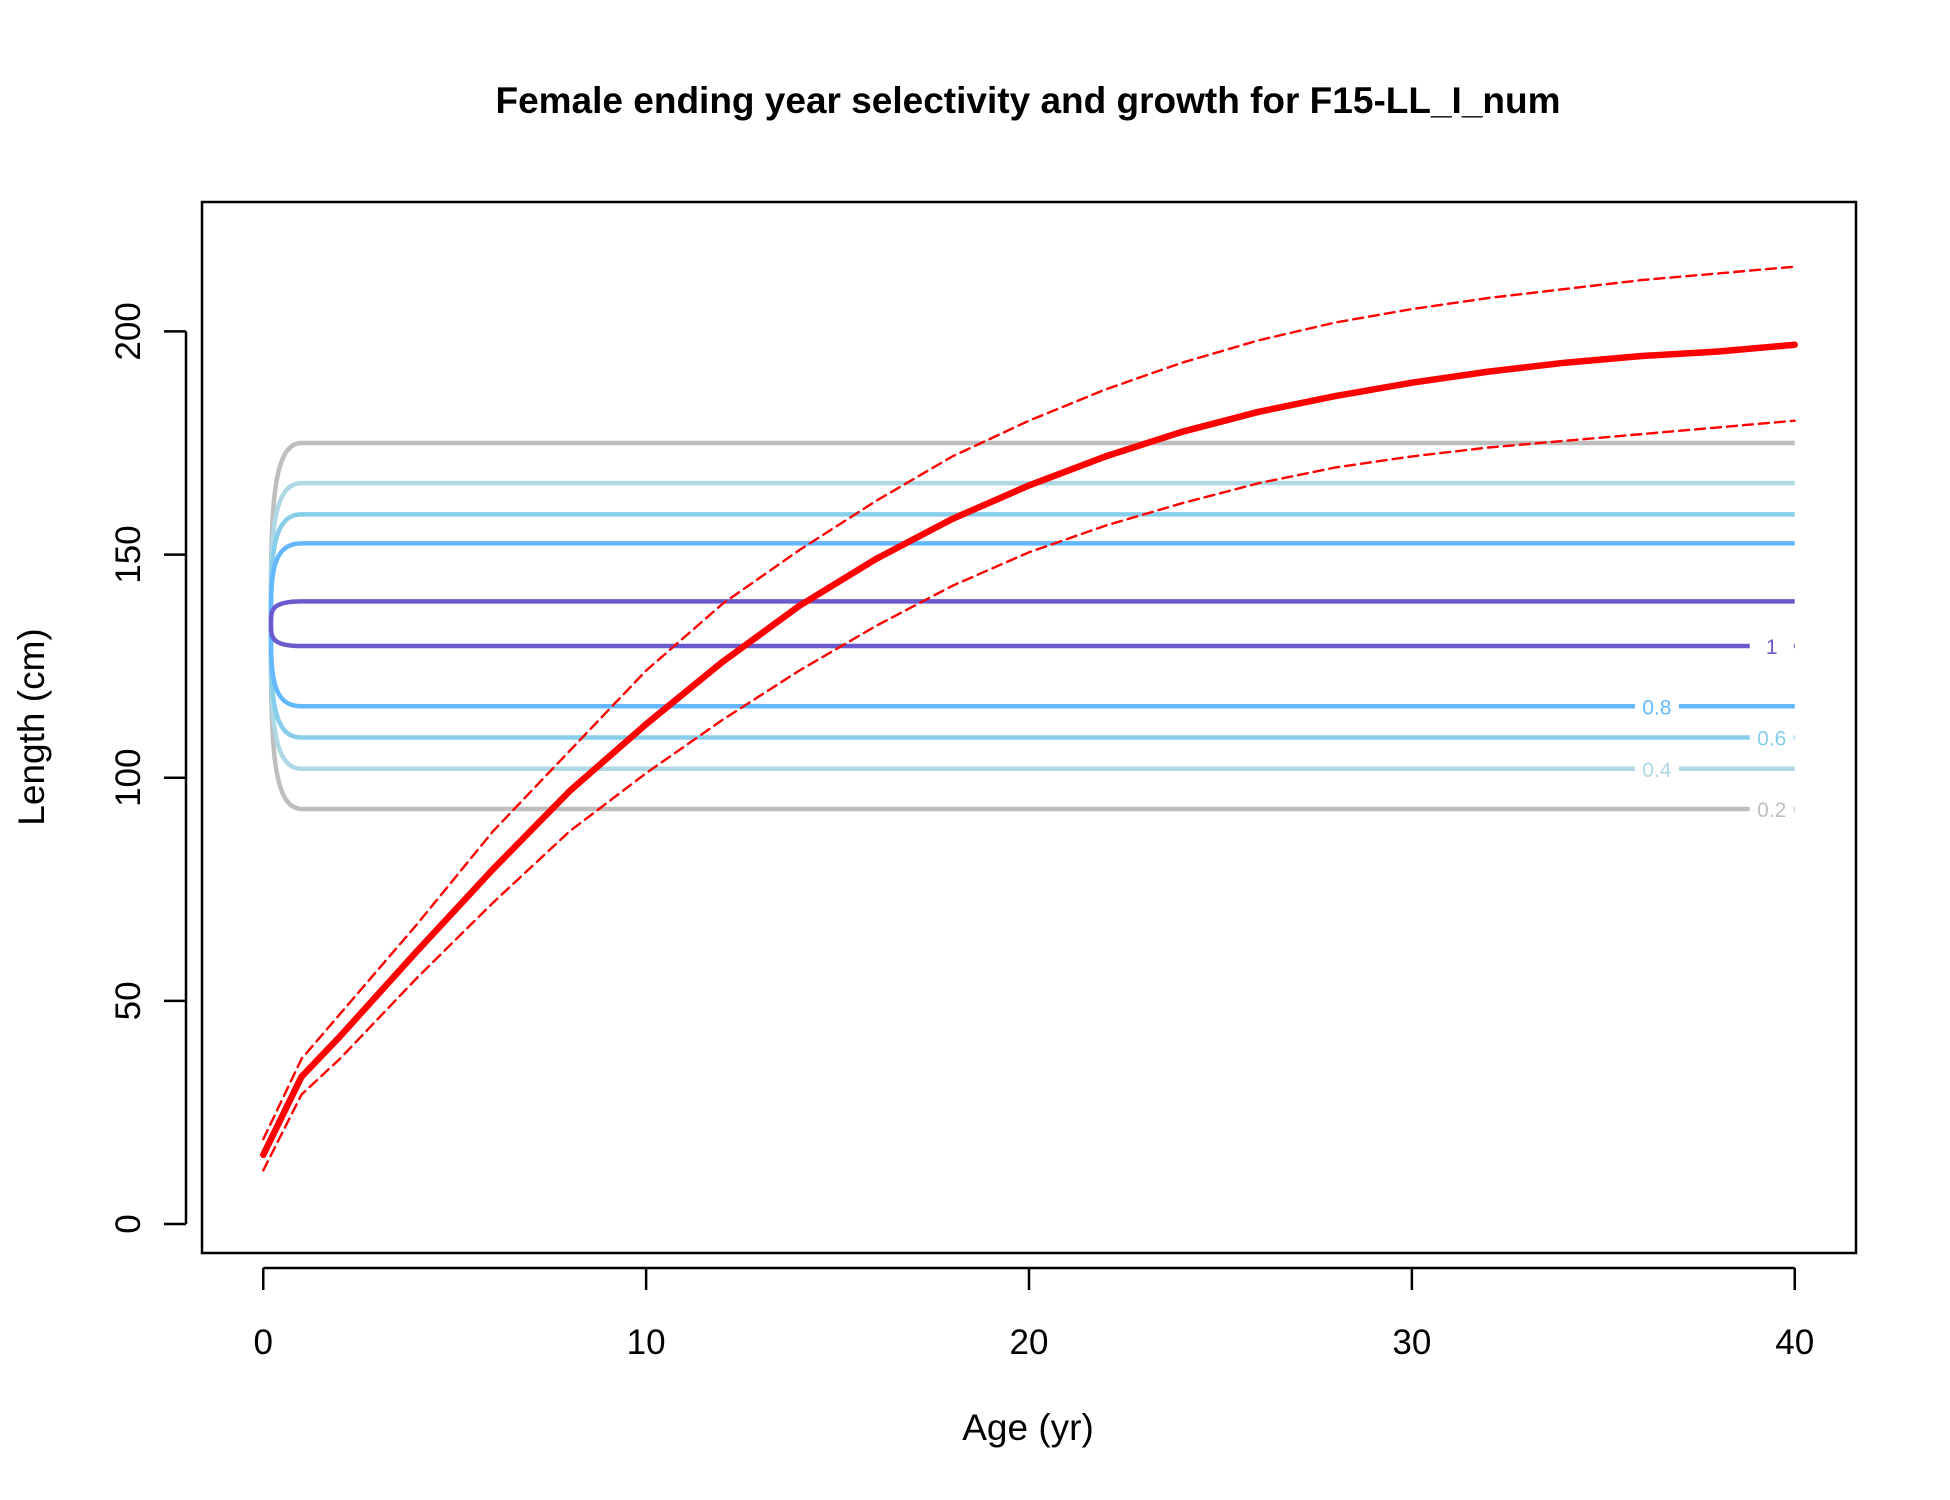 The width and height of the screenshot is (1950, 1500). I want to click on x-tick-label-10: 10, so click(646, 1342).